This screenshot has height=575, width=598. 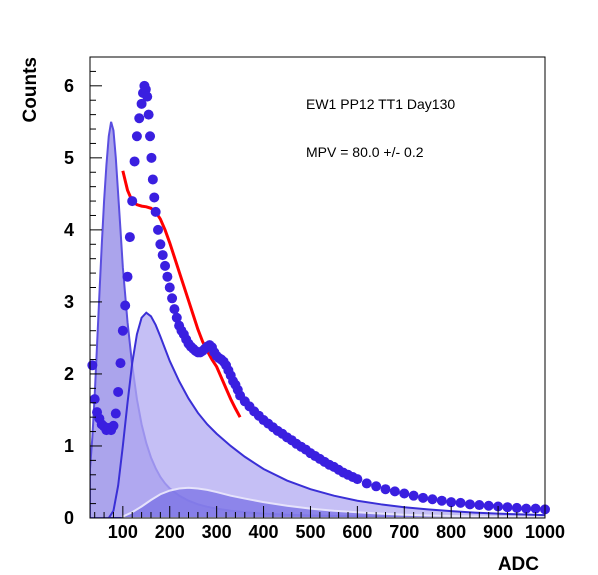 I want to click on annotation-title: EW1 PP12 TT1 Day130, so click(x=380, y=104).